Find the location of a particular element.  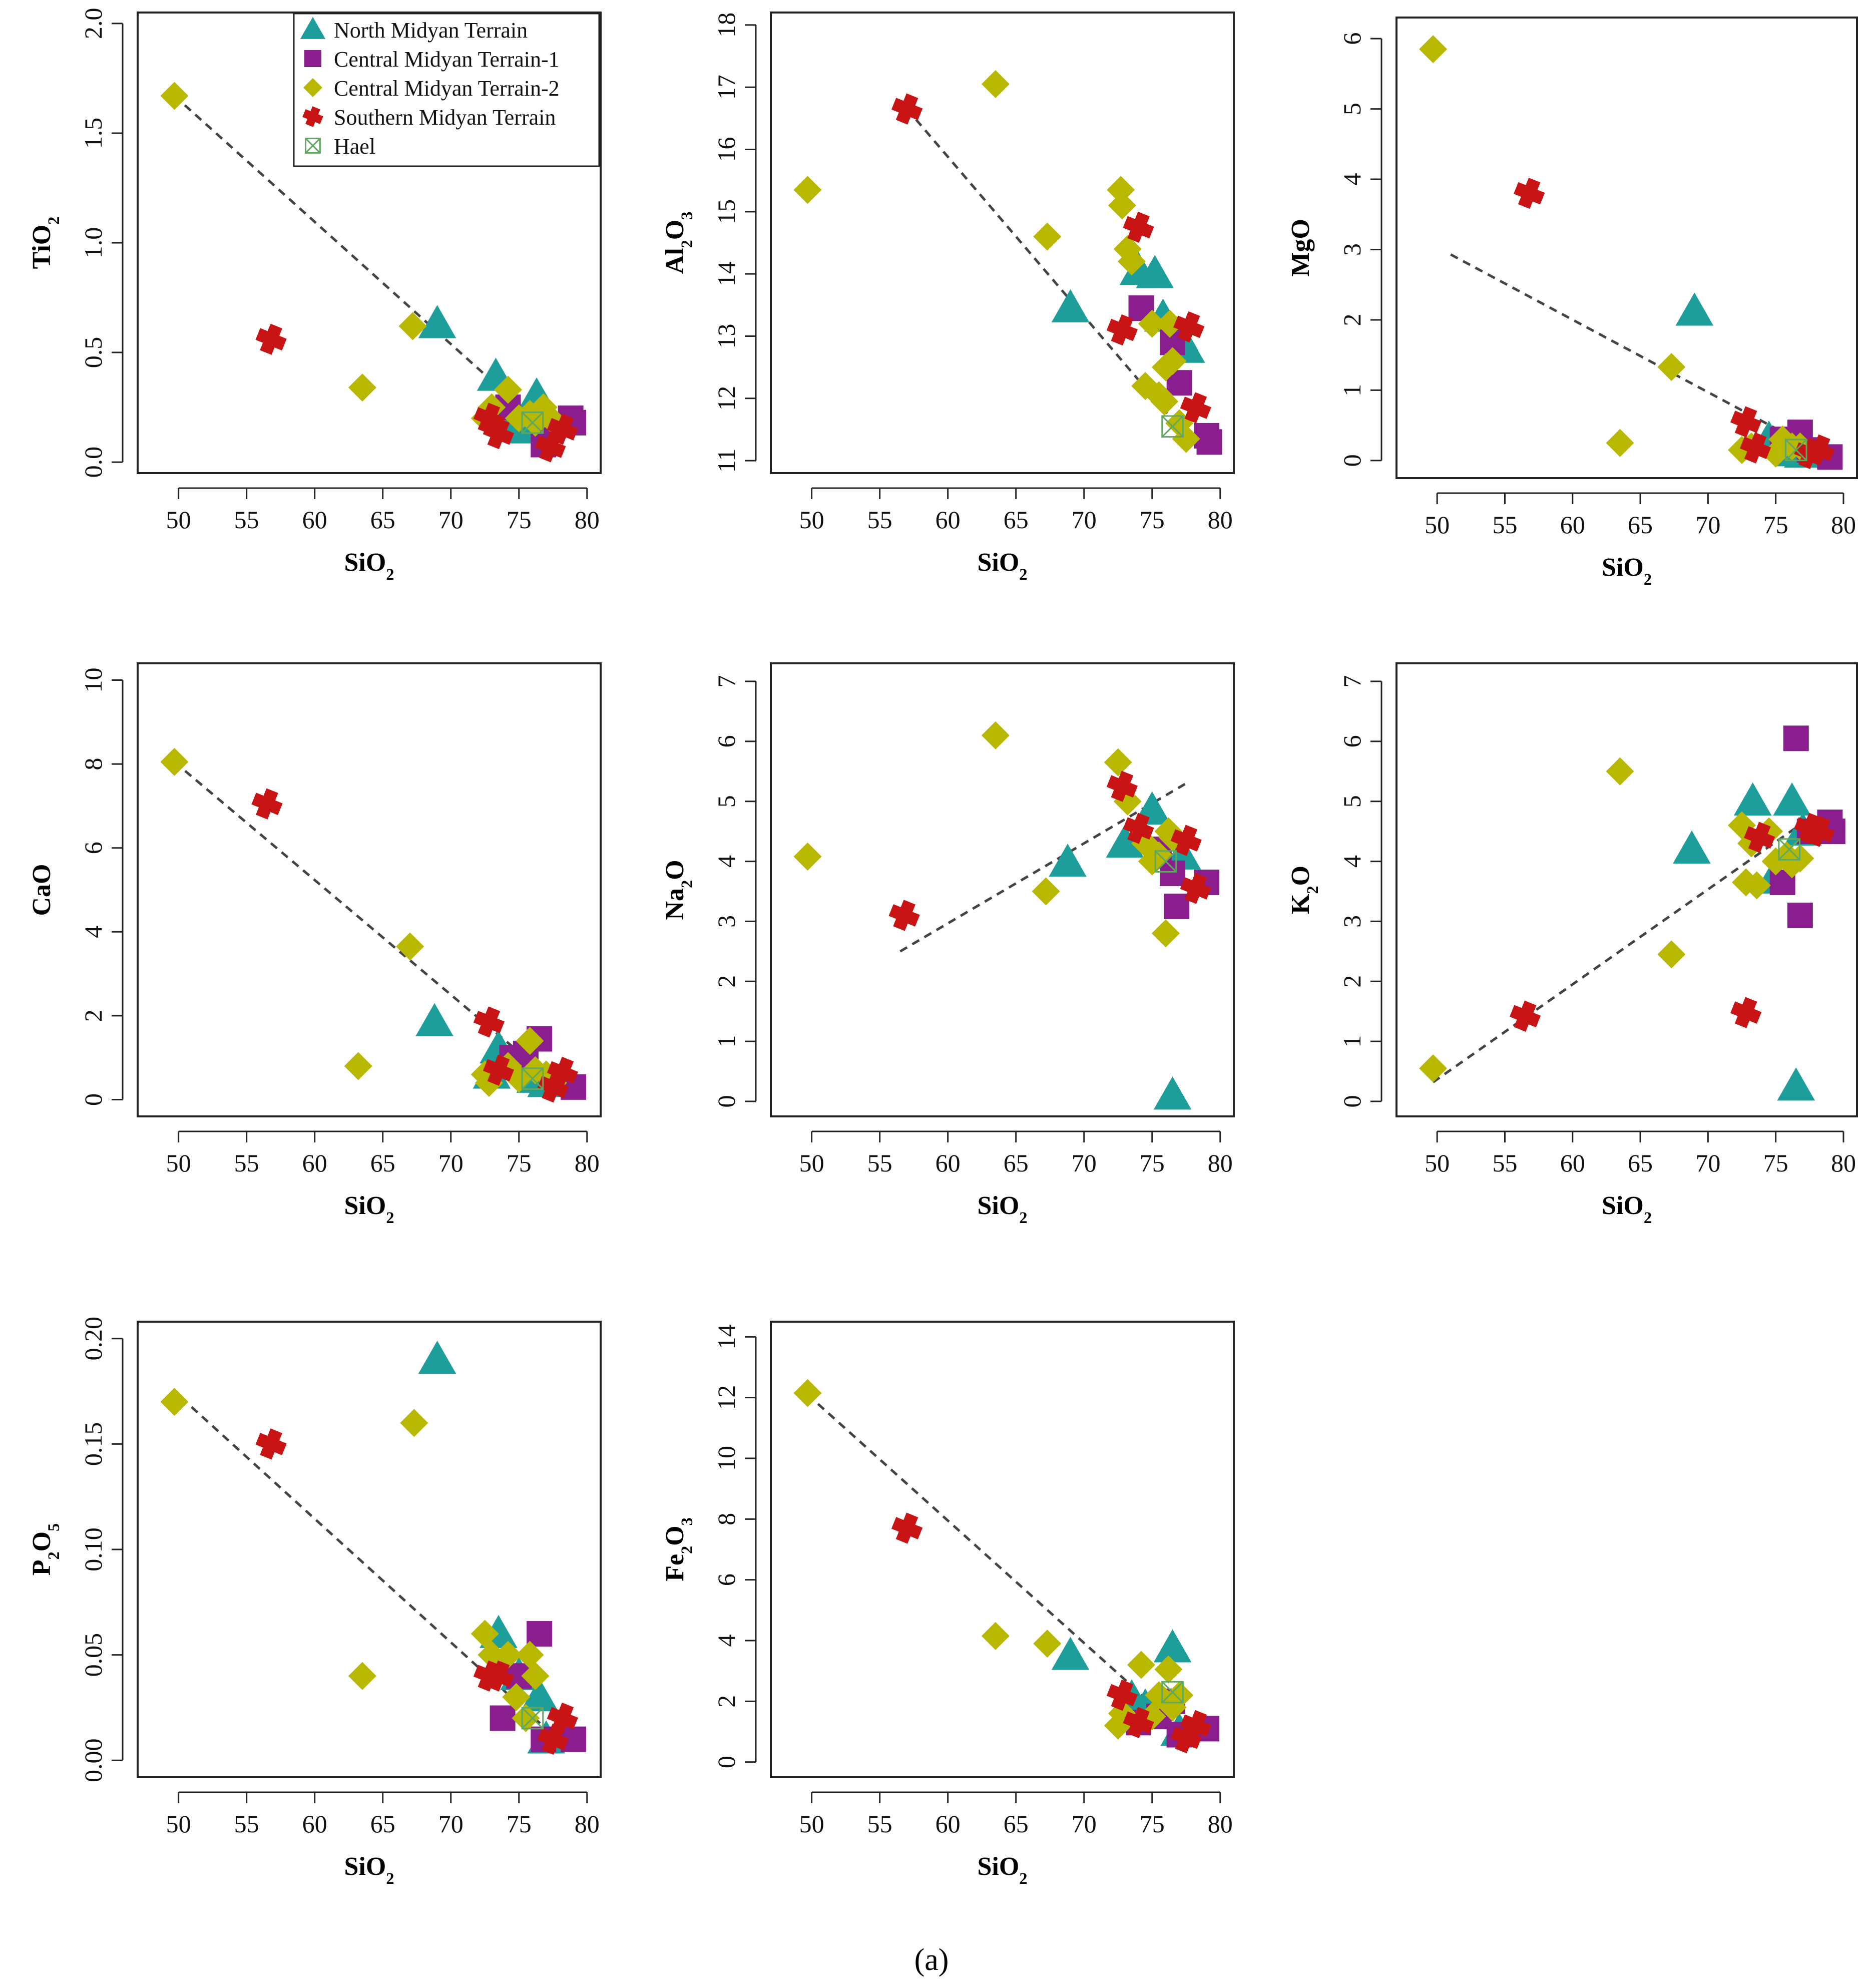

legend-marker-north is located at coordinates (313, 28).